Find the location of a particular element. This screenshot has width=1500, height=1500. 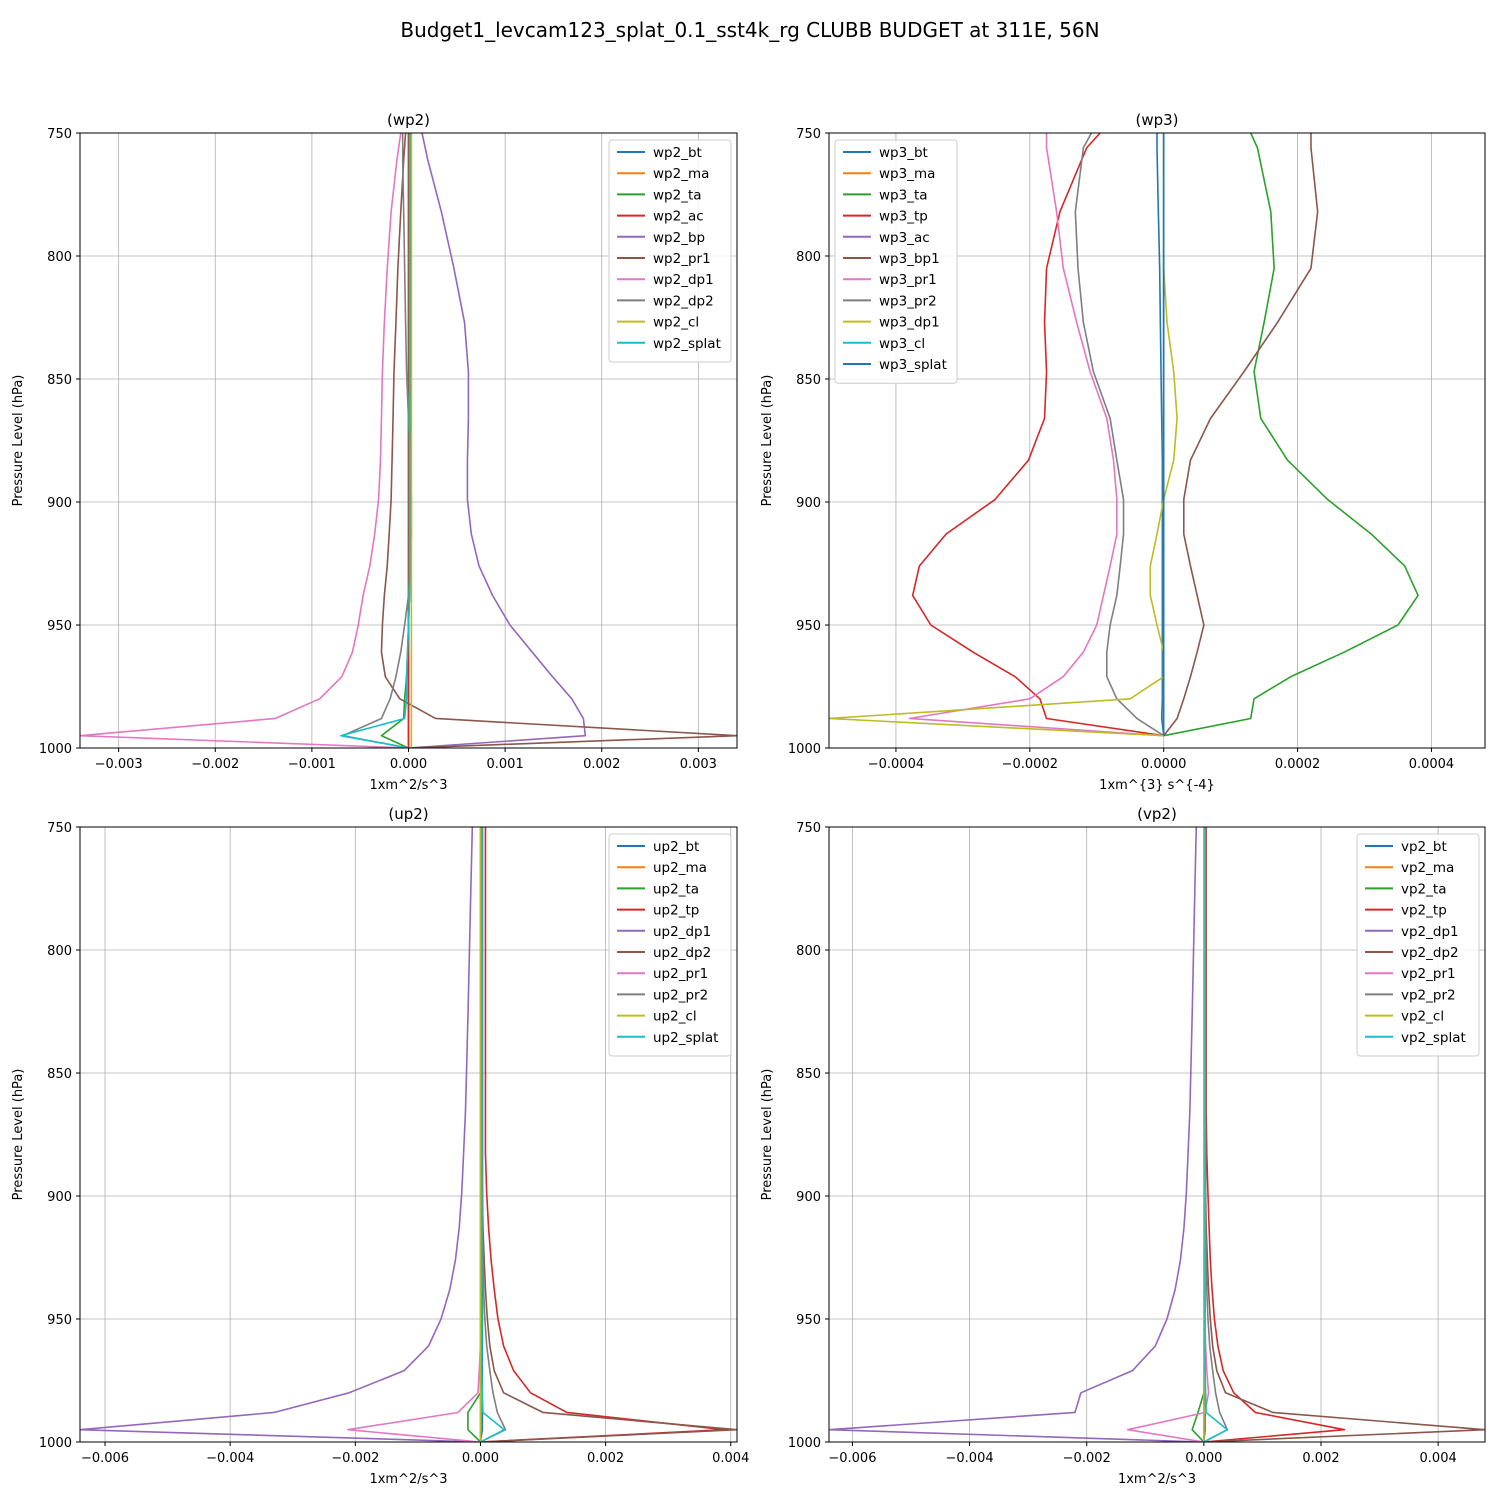

legend-label-up2_ma: up2_ma is located at coordinates (680, 868).